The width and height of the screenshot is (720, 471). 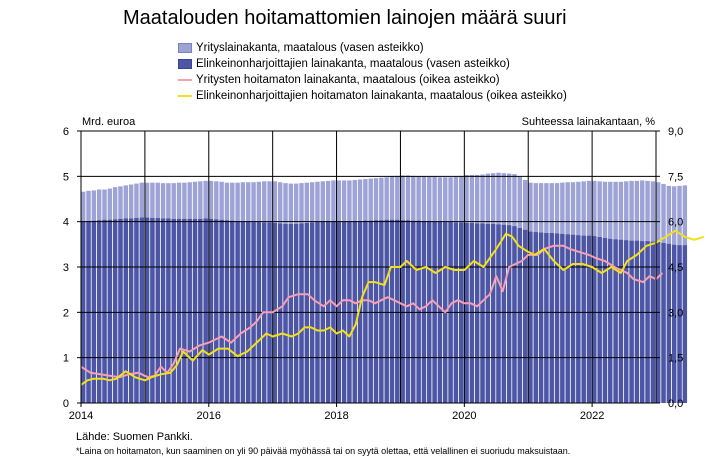 I want to click on right-tick-label: 1,5, so click(x=675, y=359).